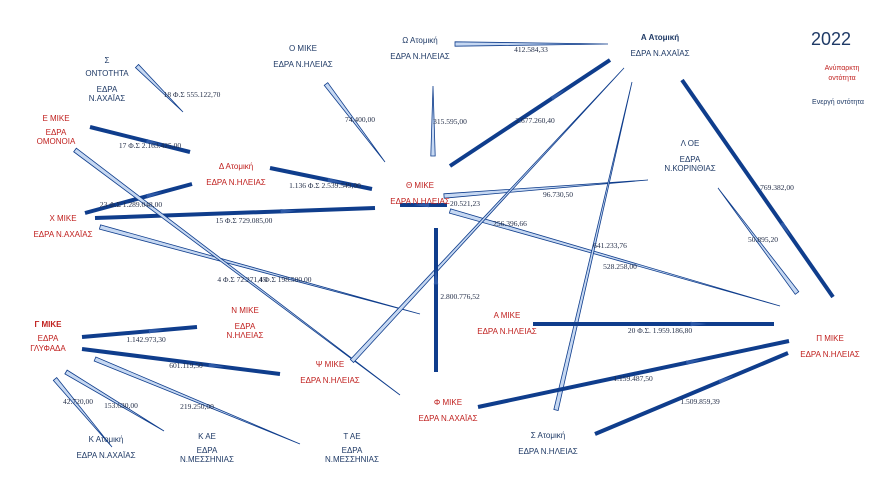  Describe the element at coordinates (419, 40) in the screenshot. I see `node-label-line: Ω Ατομική` at that location.